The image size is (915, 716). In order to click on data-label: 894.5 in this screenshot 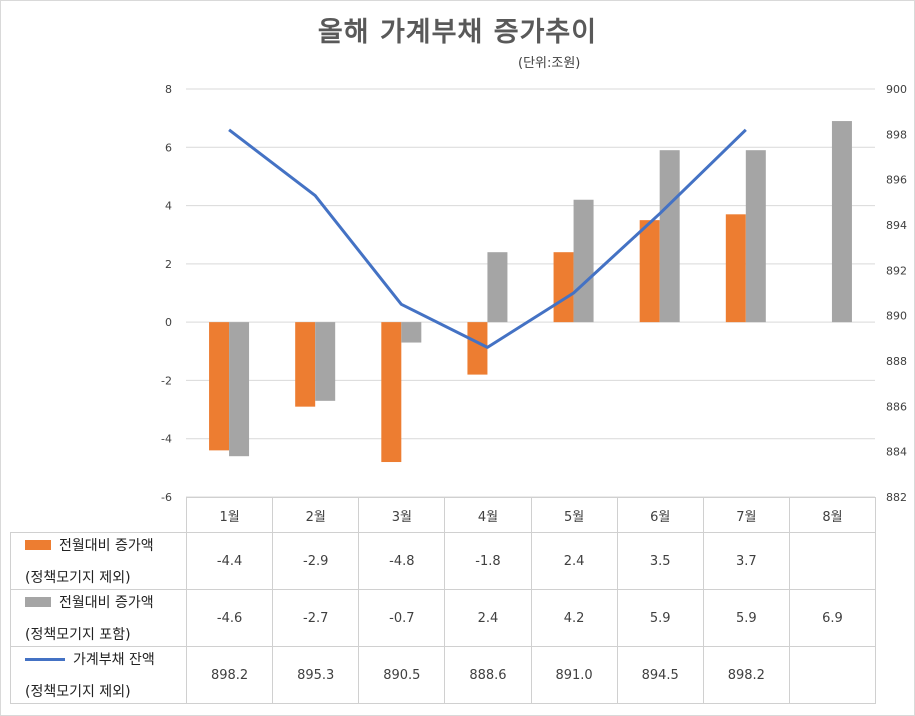, I will do `click(660, 675)`.